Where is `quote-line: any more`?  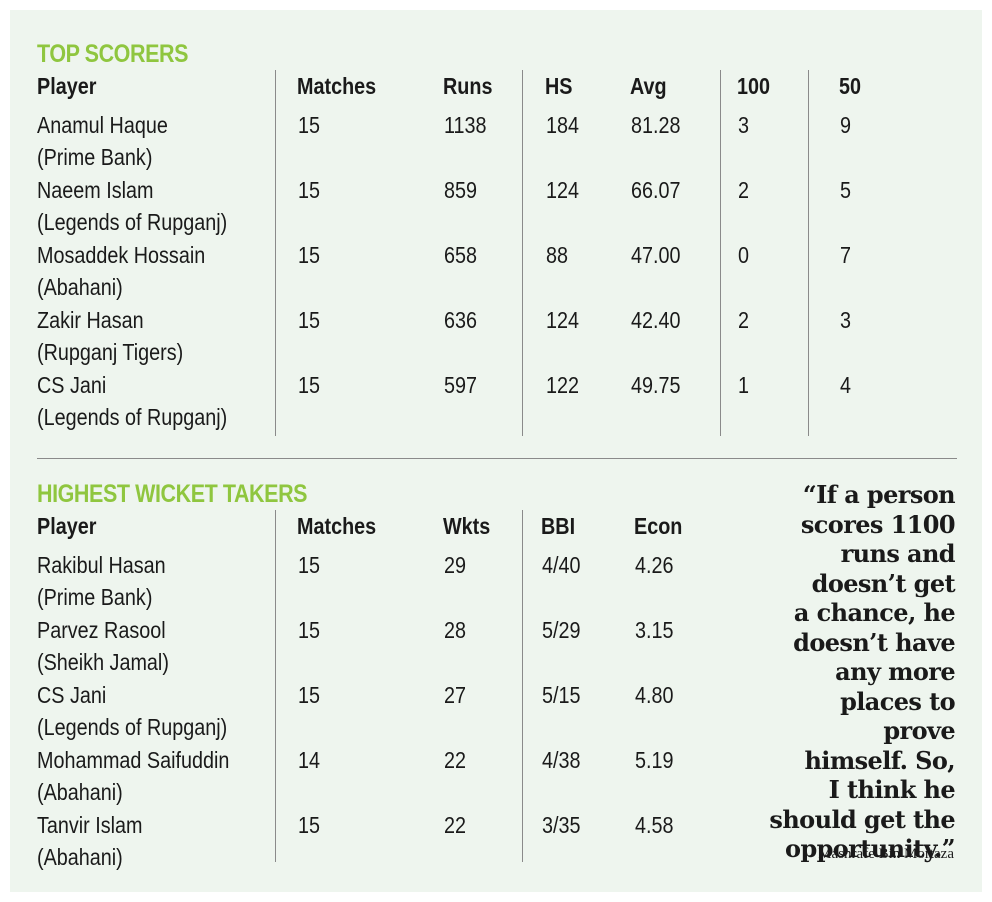 quote-line: any more is located at coordinates (895, 671).